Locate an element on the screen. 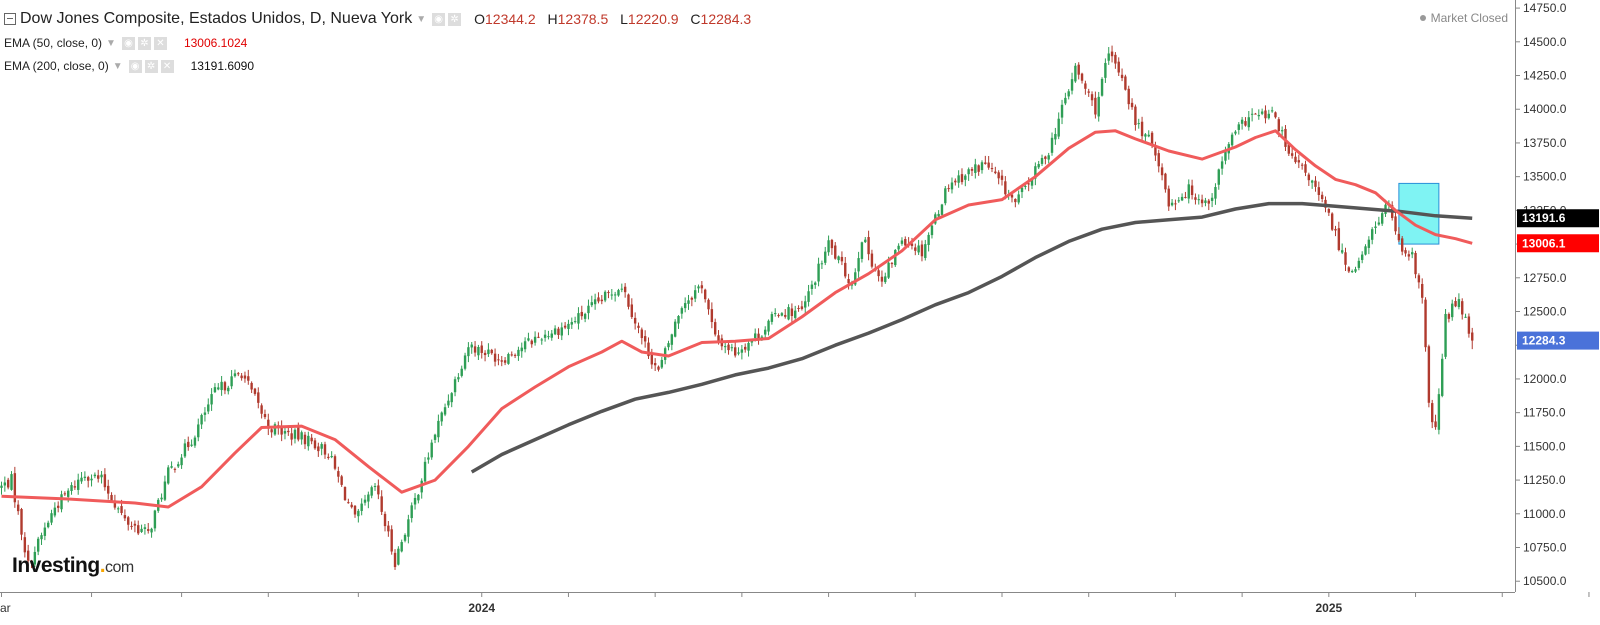  collapse-icon is located at coordinates (10, 19).